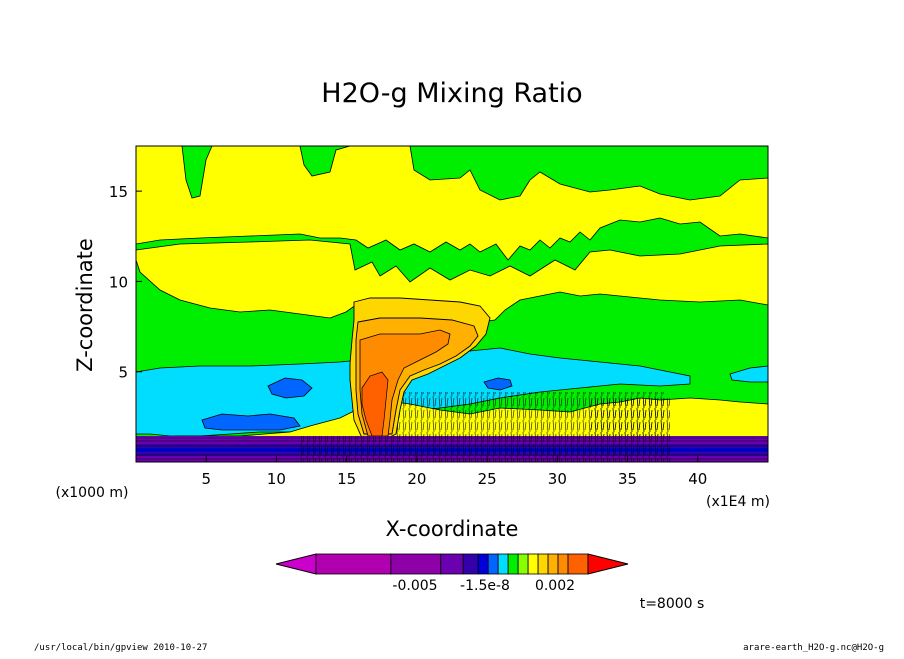 This screenshot has width=904, height=659. What do you see at coordinates (672, 604) in the screenshot?
I see `time-label: t=8000 s` at bounding box center [672, 604].